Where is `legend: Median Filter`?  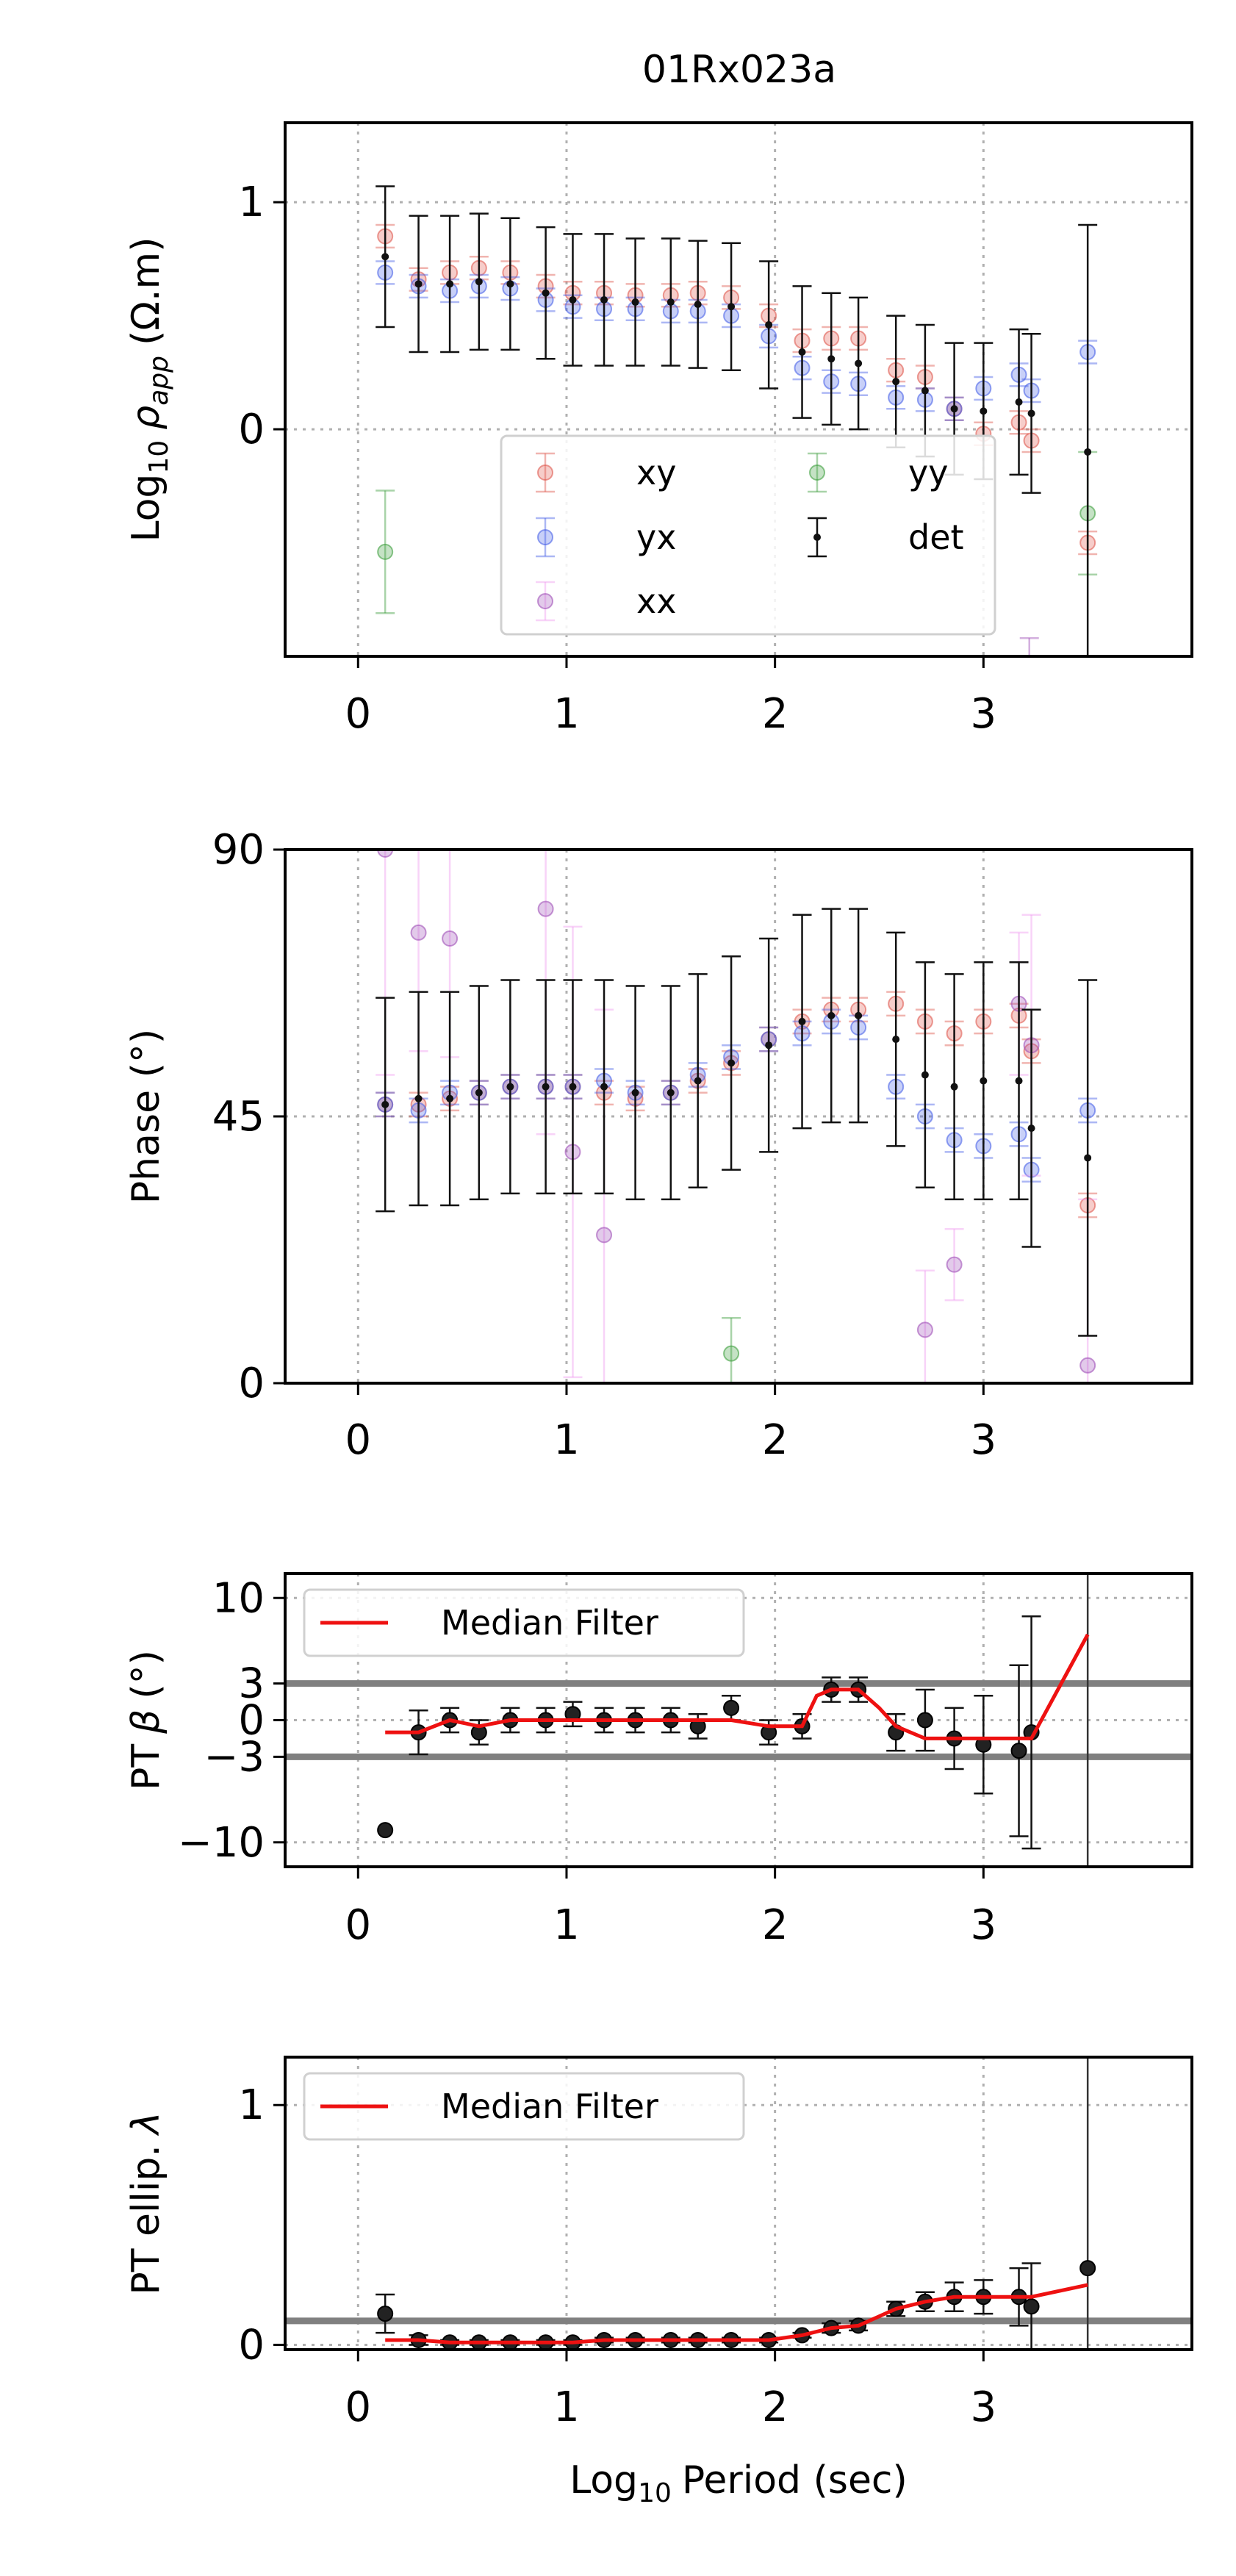 legend: Median Filter is located at coordinates (524, 1622).